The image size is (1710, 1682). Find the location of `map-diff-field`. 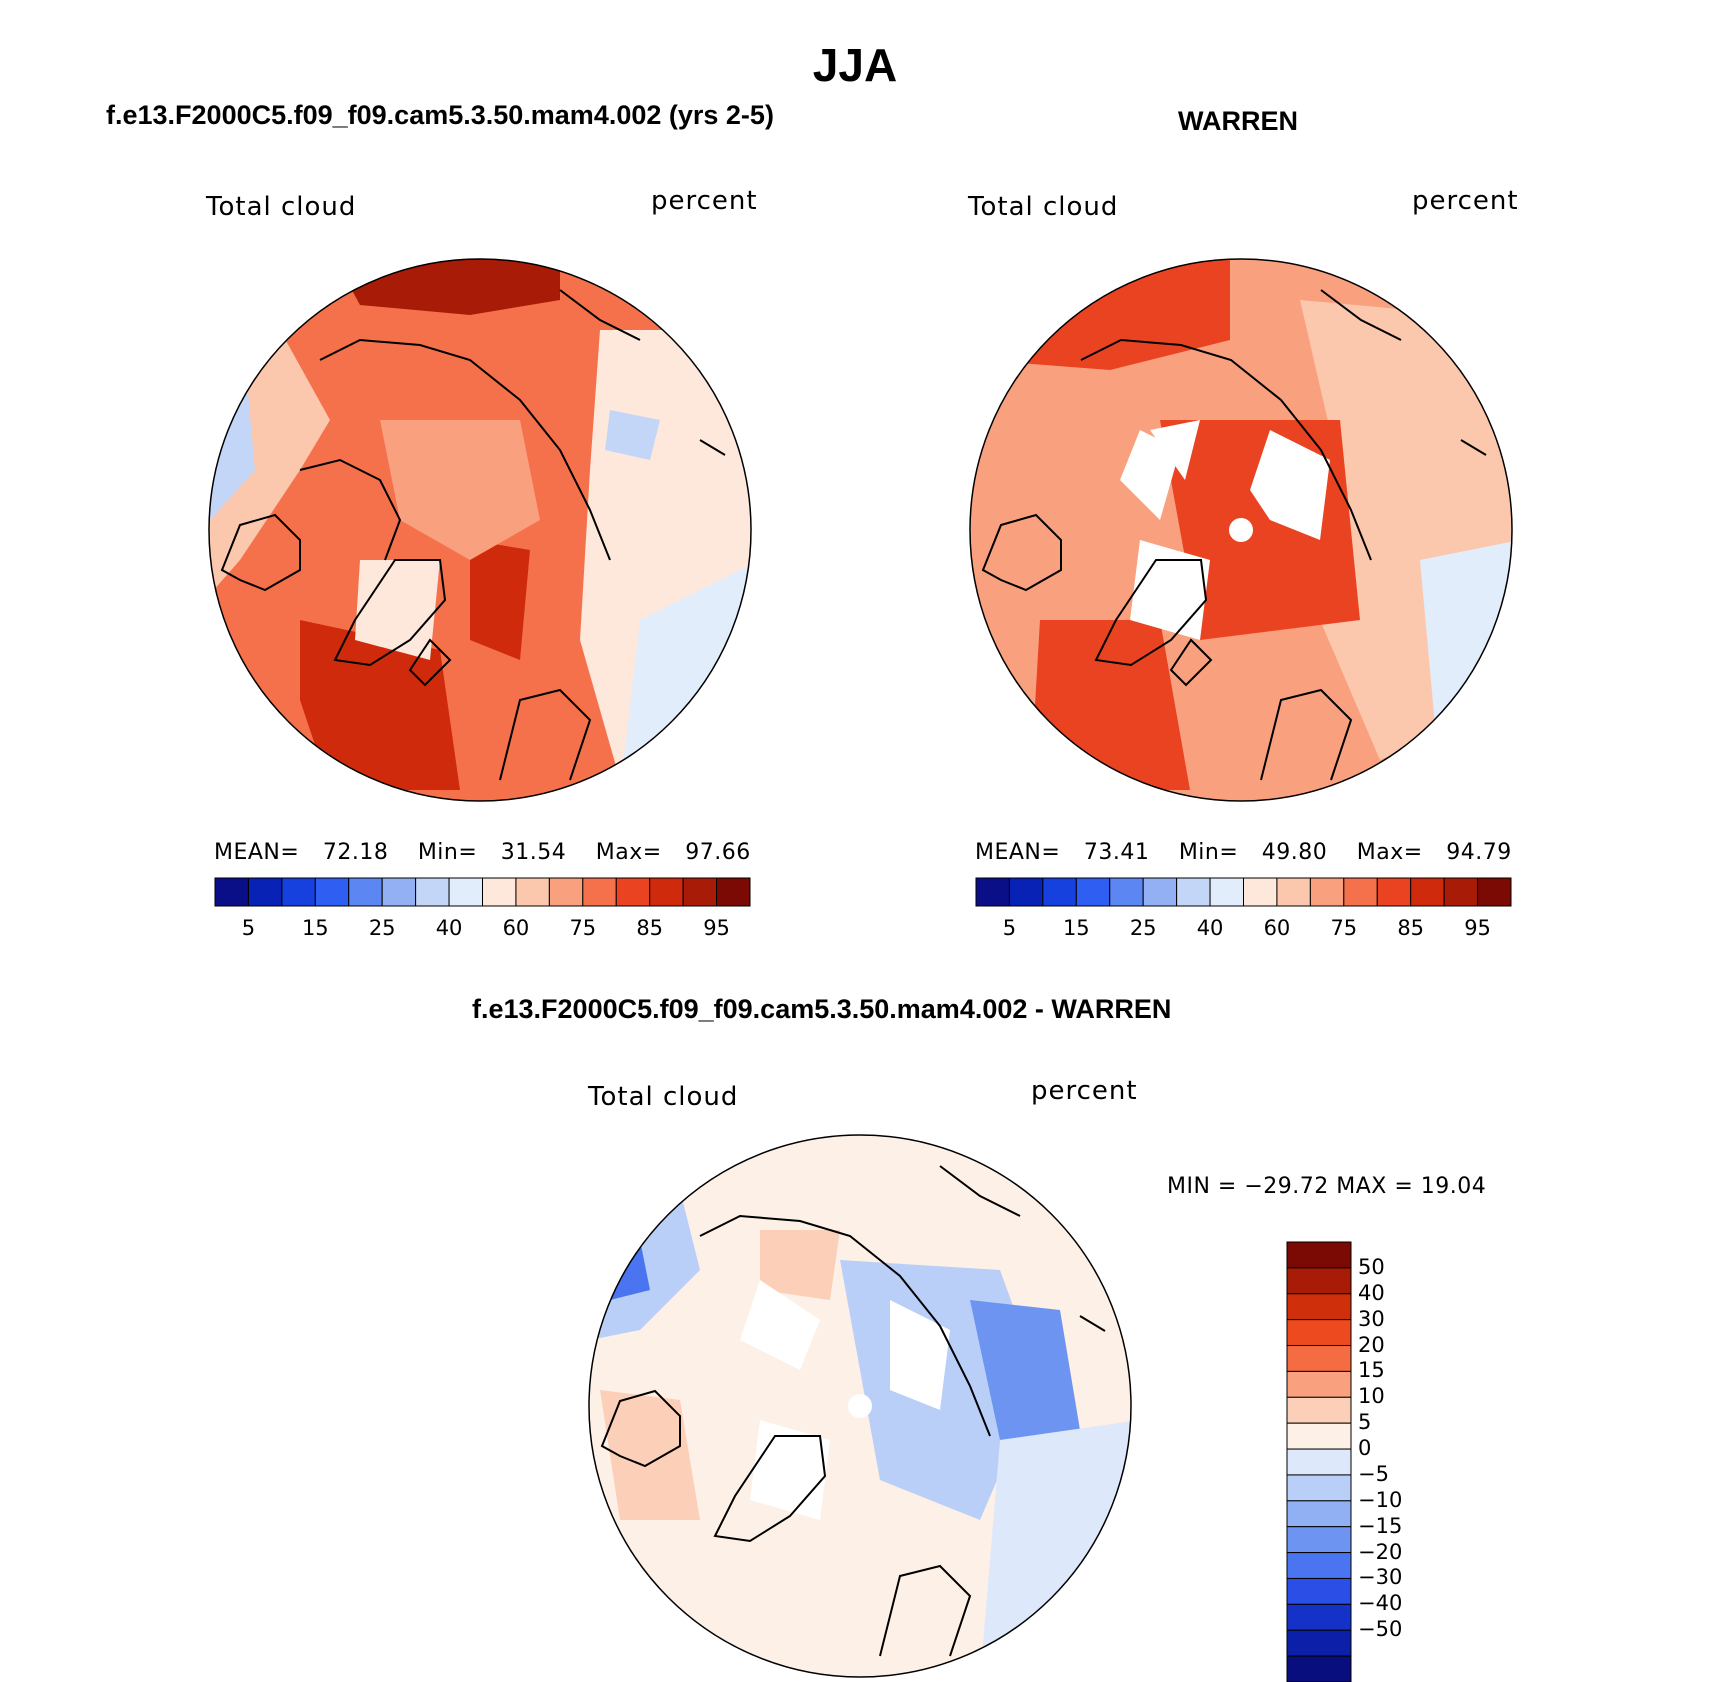

map-diff-field is located at coordinates (860, 1406).